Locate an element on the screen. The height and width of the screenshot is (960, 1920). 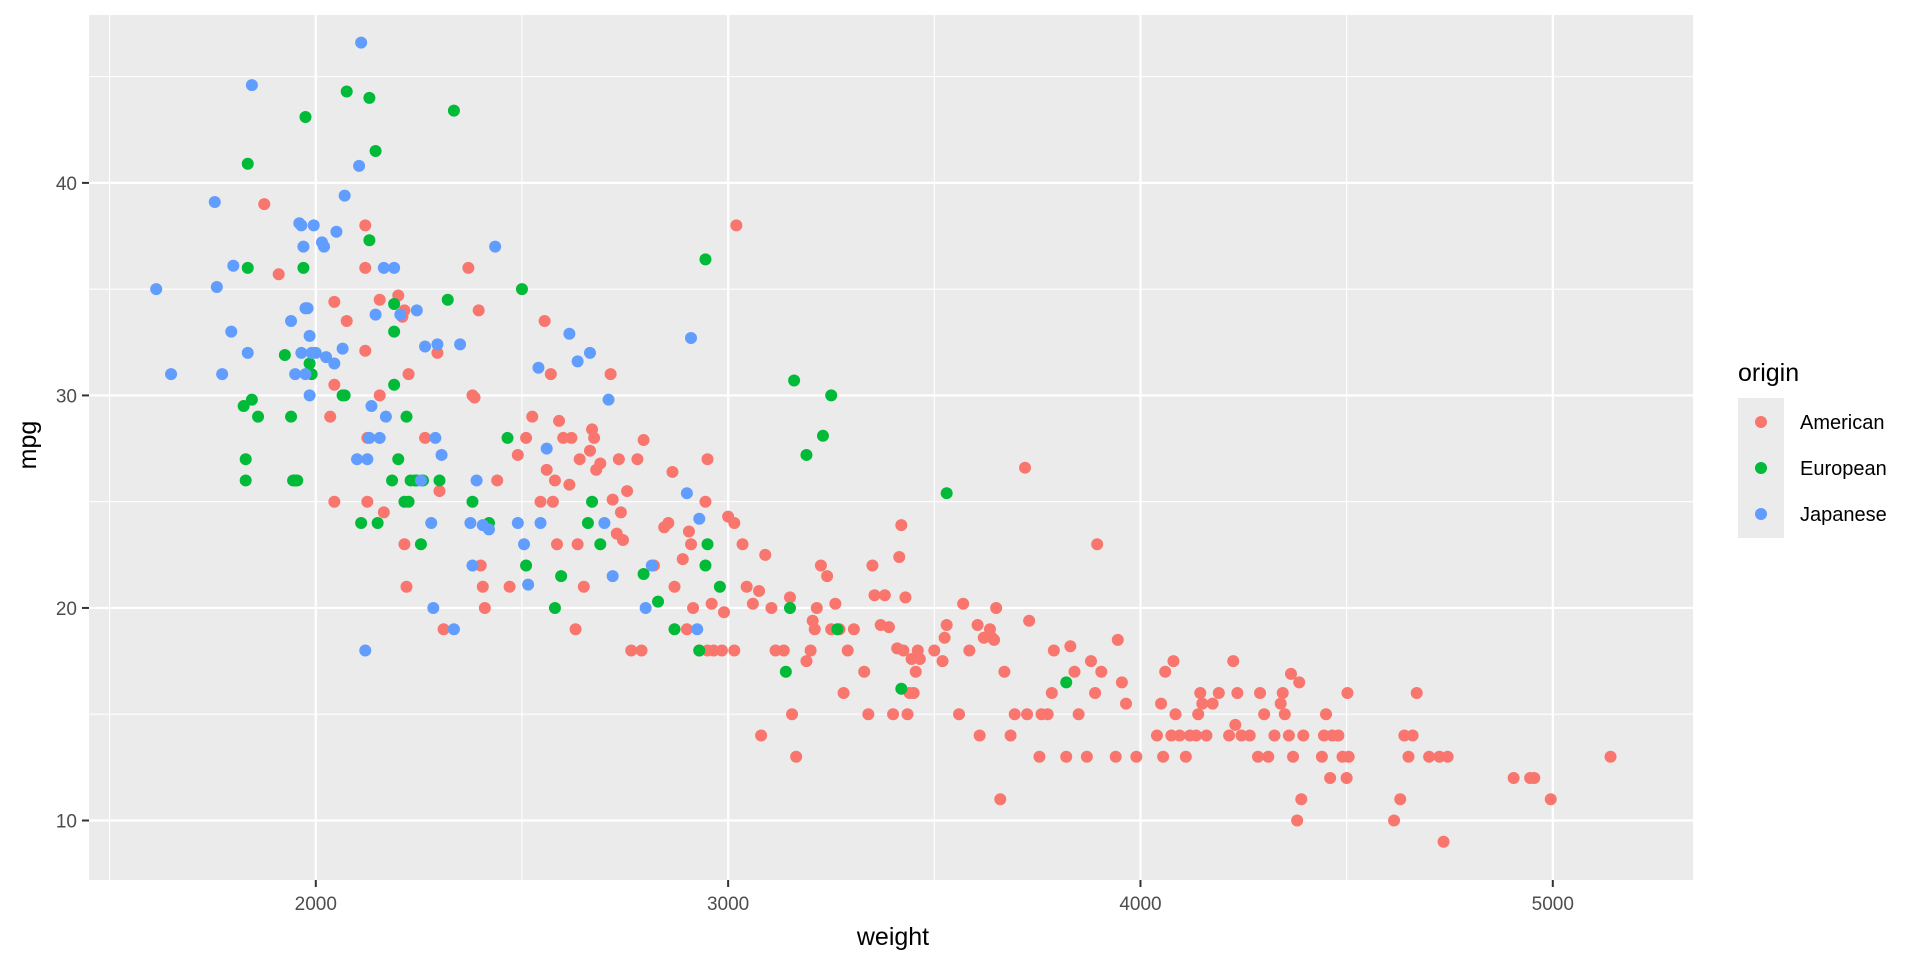
x-tick-label: 5000 is located at coordinates (1553, 904).